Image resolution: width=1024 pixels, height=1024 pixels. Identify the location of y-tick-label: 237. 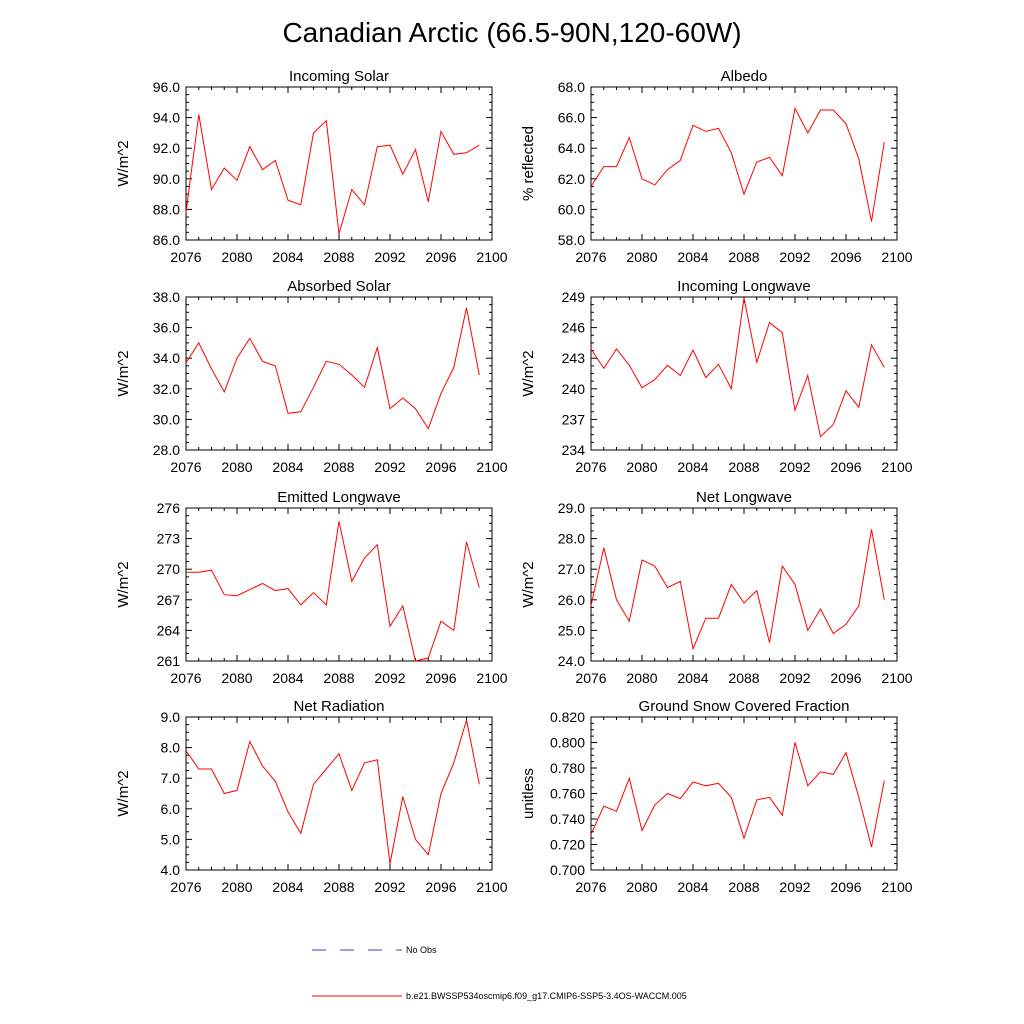
(574, 419).